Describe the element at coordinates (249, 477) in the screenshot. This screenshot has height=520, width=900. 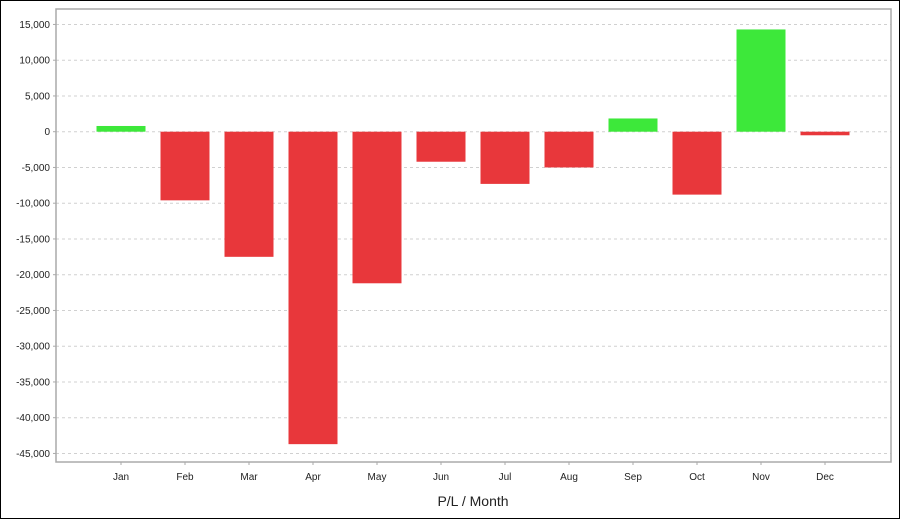
I see `x-tick-label: Mar` at that location.